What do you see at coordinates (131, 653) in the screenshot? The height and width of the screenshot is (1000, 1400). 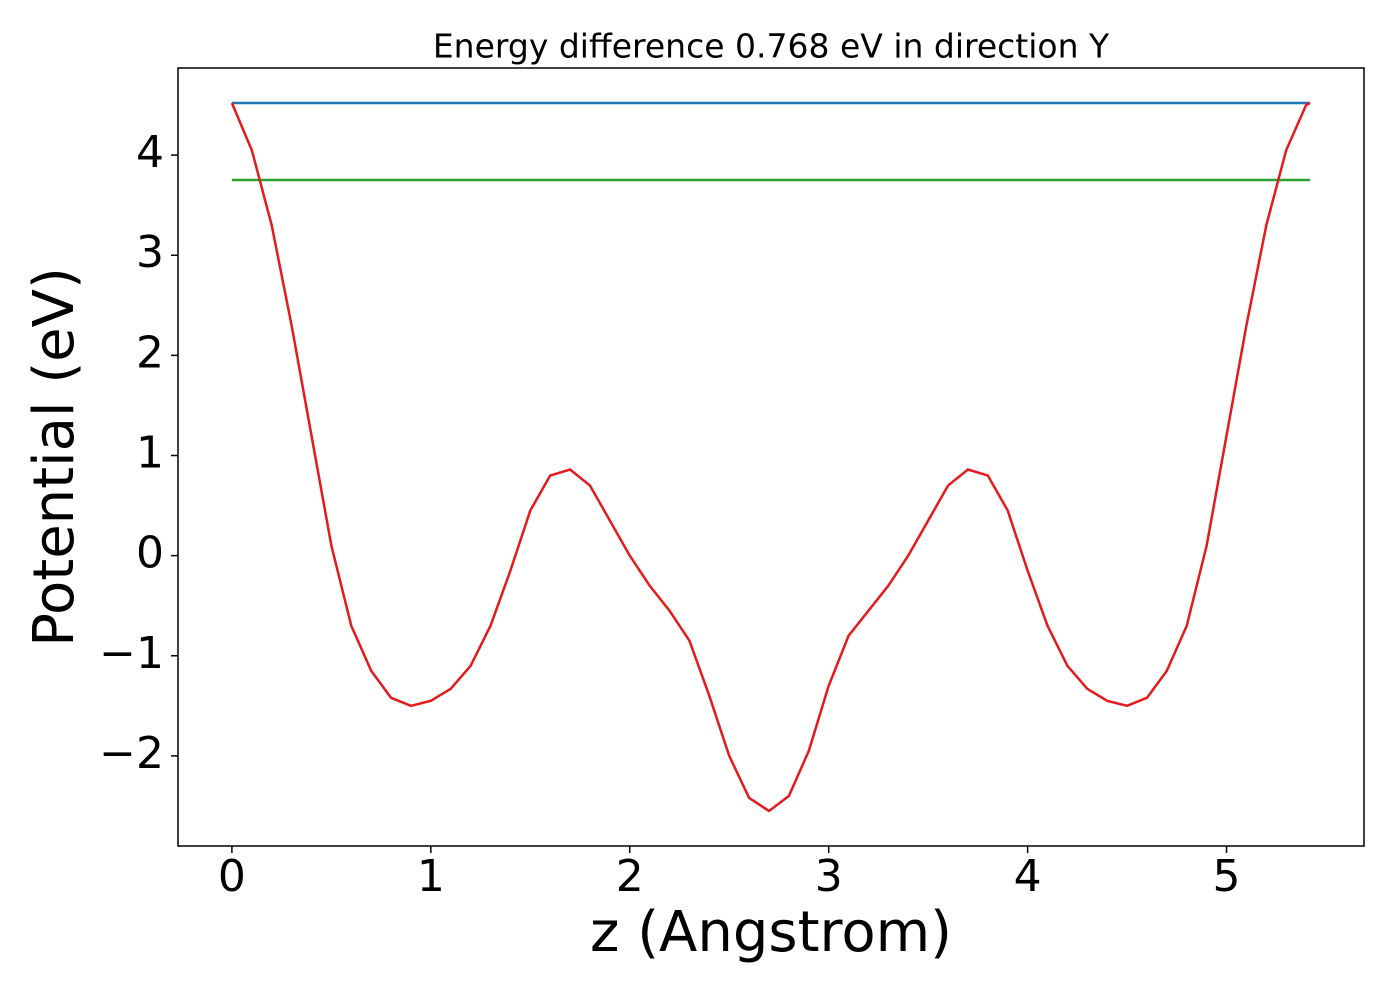 I see `y-tick-label: −1` at bounding box center [131, 653].